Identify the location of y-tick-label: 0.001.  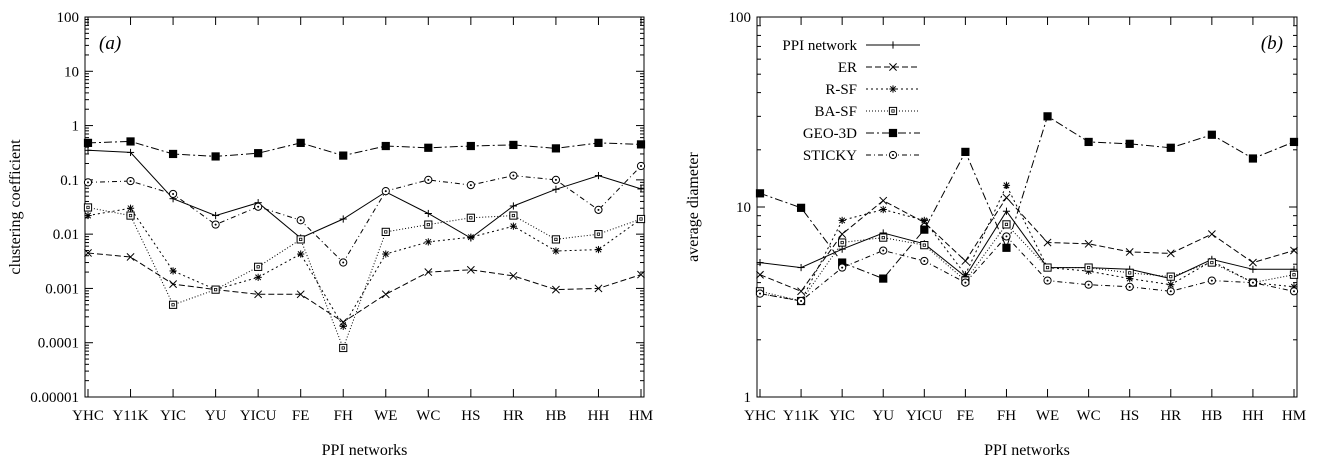
(62, 289).